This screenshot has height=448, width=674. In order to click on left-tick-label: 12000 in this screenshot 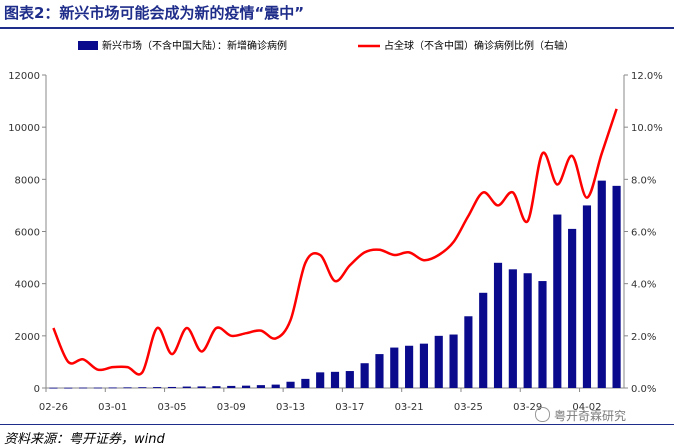, I will do `click(24, 76)`.